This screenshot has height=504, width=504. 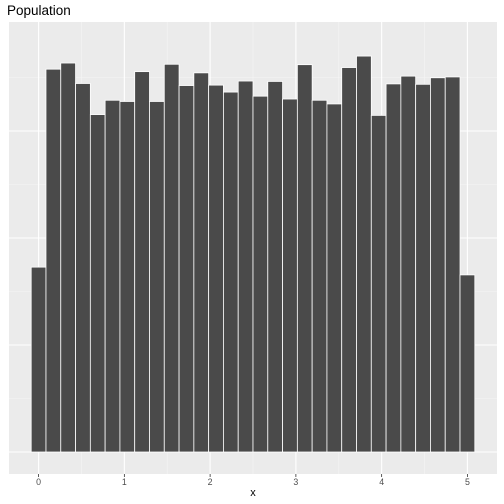 What do you see at coordinates (39, 10) in the screenshot?
I see `chart-title: Population` at bounding box center [39, 10].